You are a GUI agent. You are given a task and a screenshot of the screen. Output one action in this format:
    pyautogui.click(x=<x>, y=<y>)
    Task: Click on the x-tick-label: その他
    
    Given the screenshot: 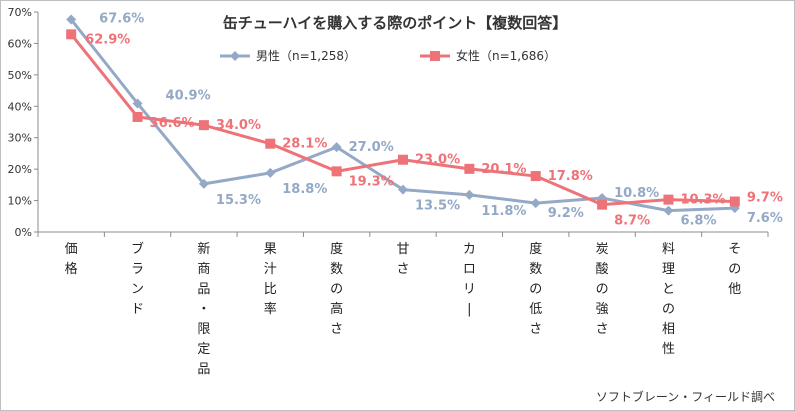 What is the action you would take?
    pyautogui.click(x=734, y=269)
    